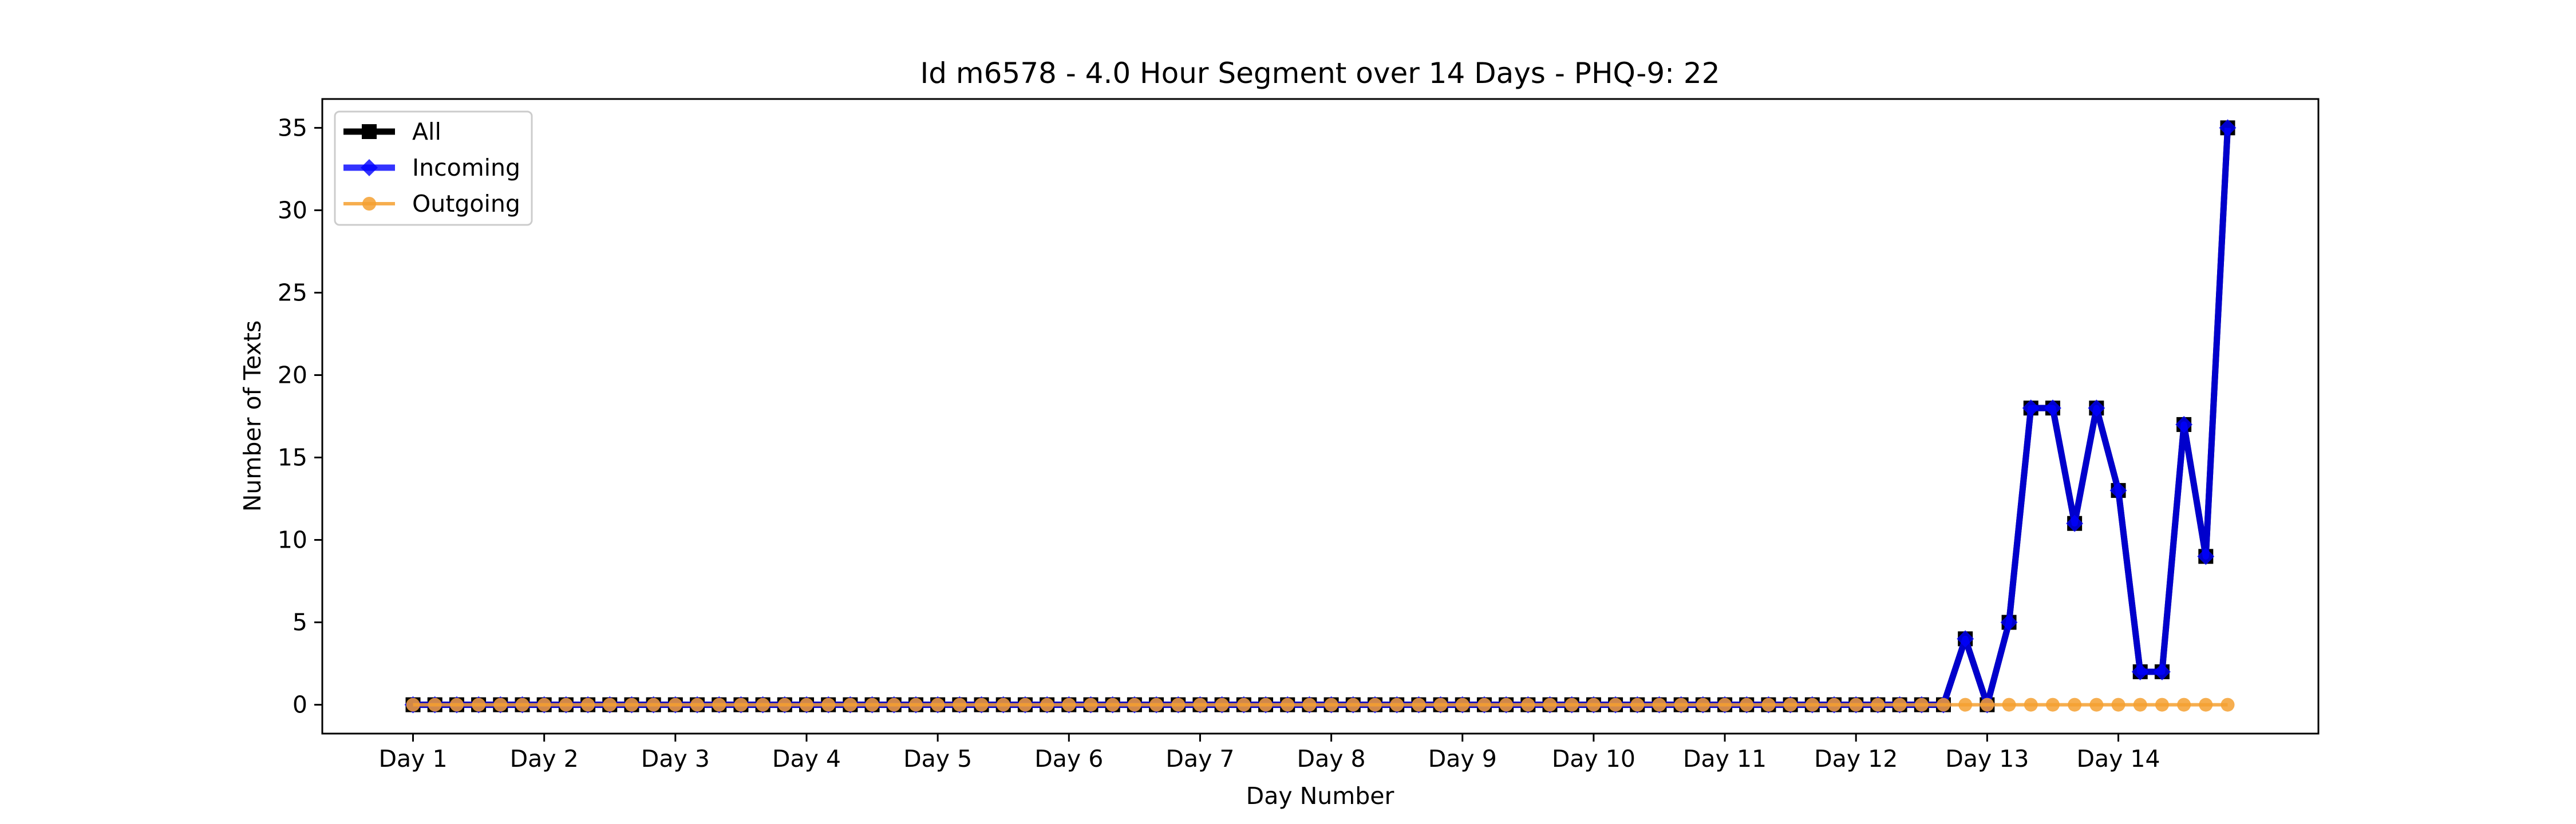 The height and width of the screenshot is (824, 2576). What do you see at coordinates (433, 168) in the screenshot?
I see `legend-box` at bounding box center [433, 168].